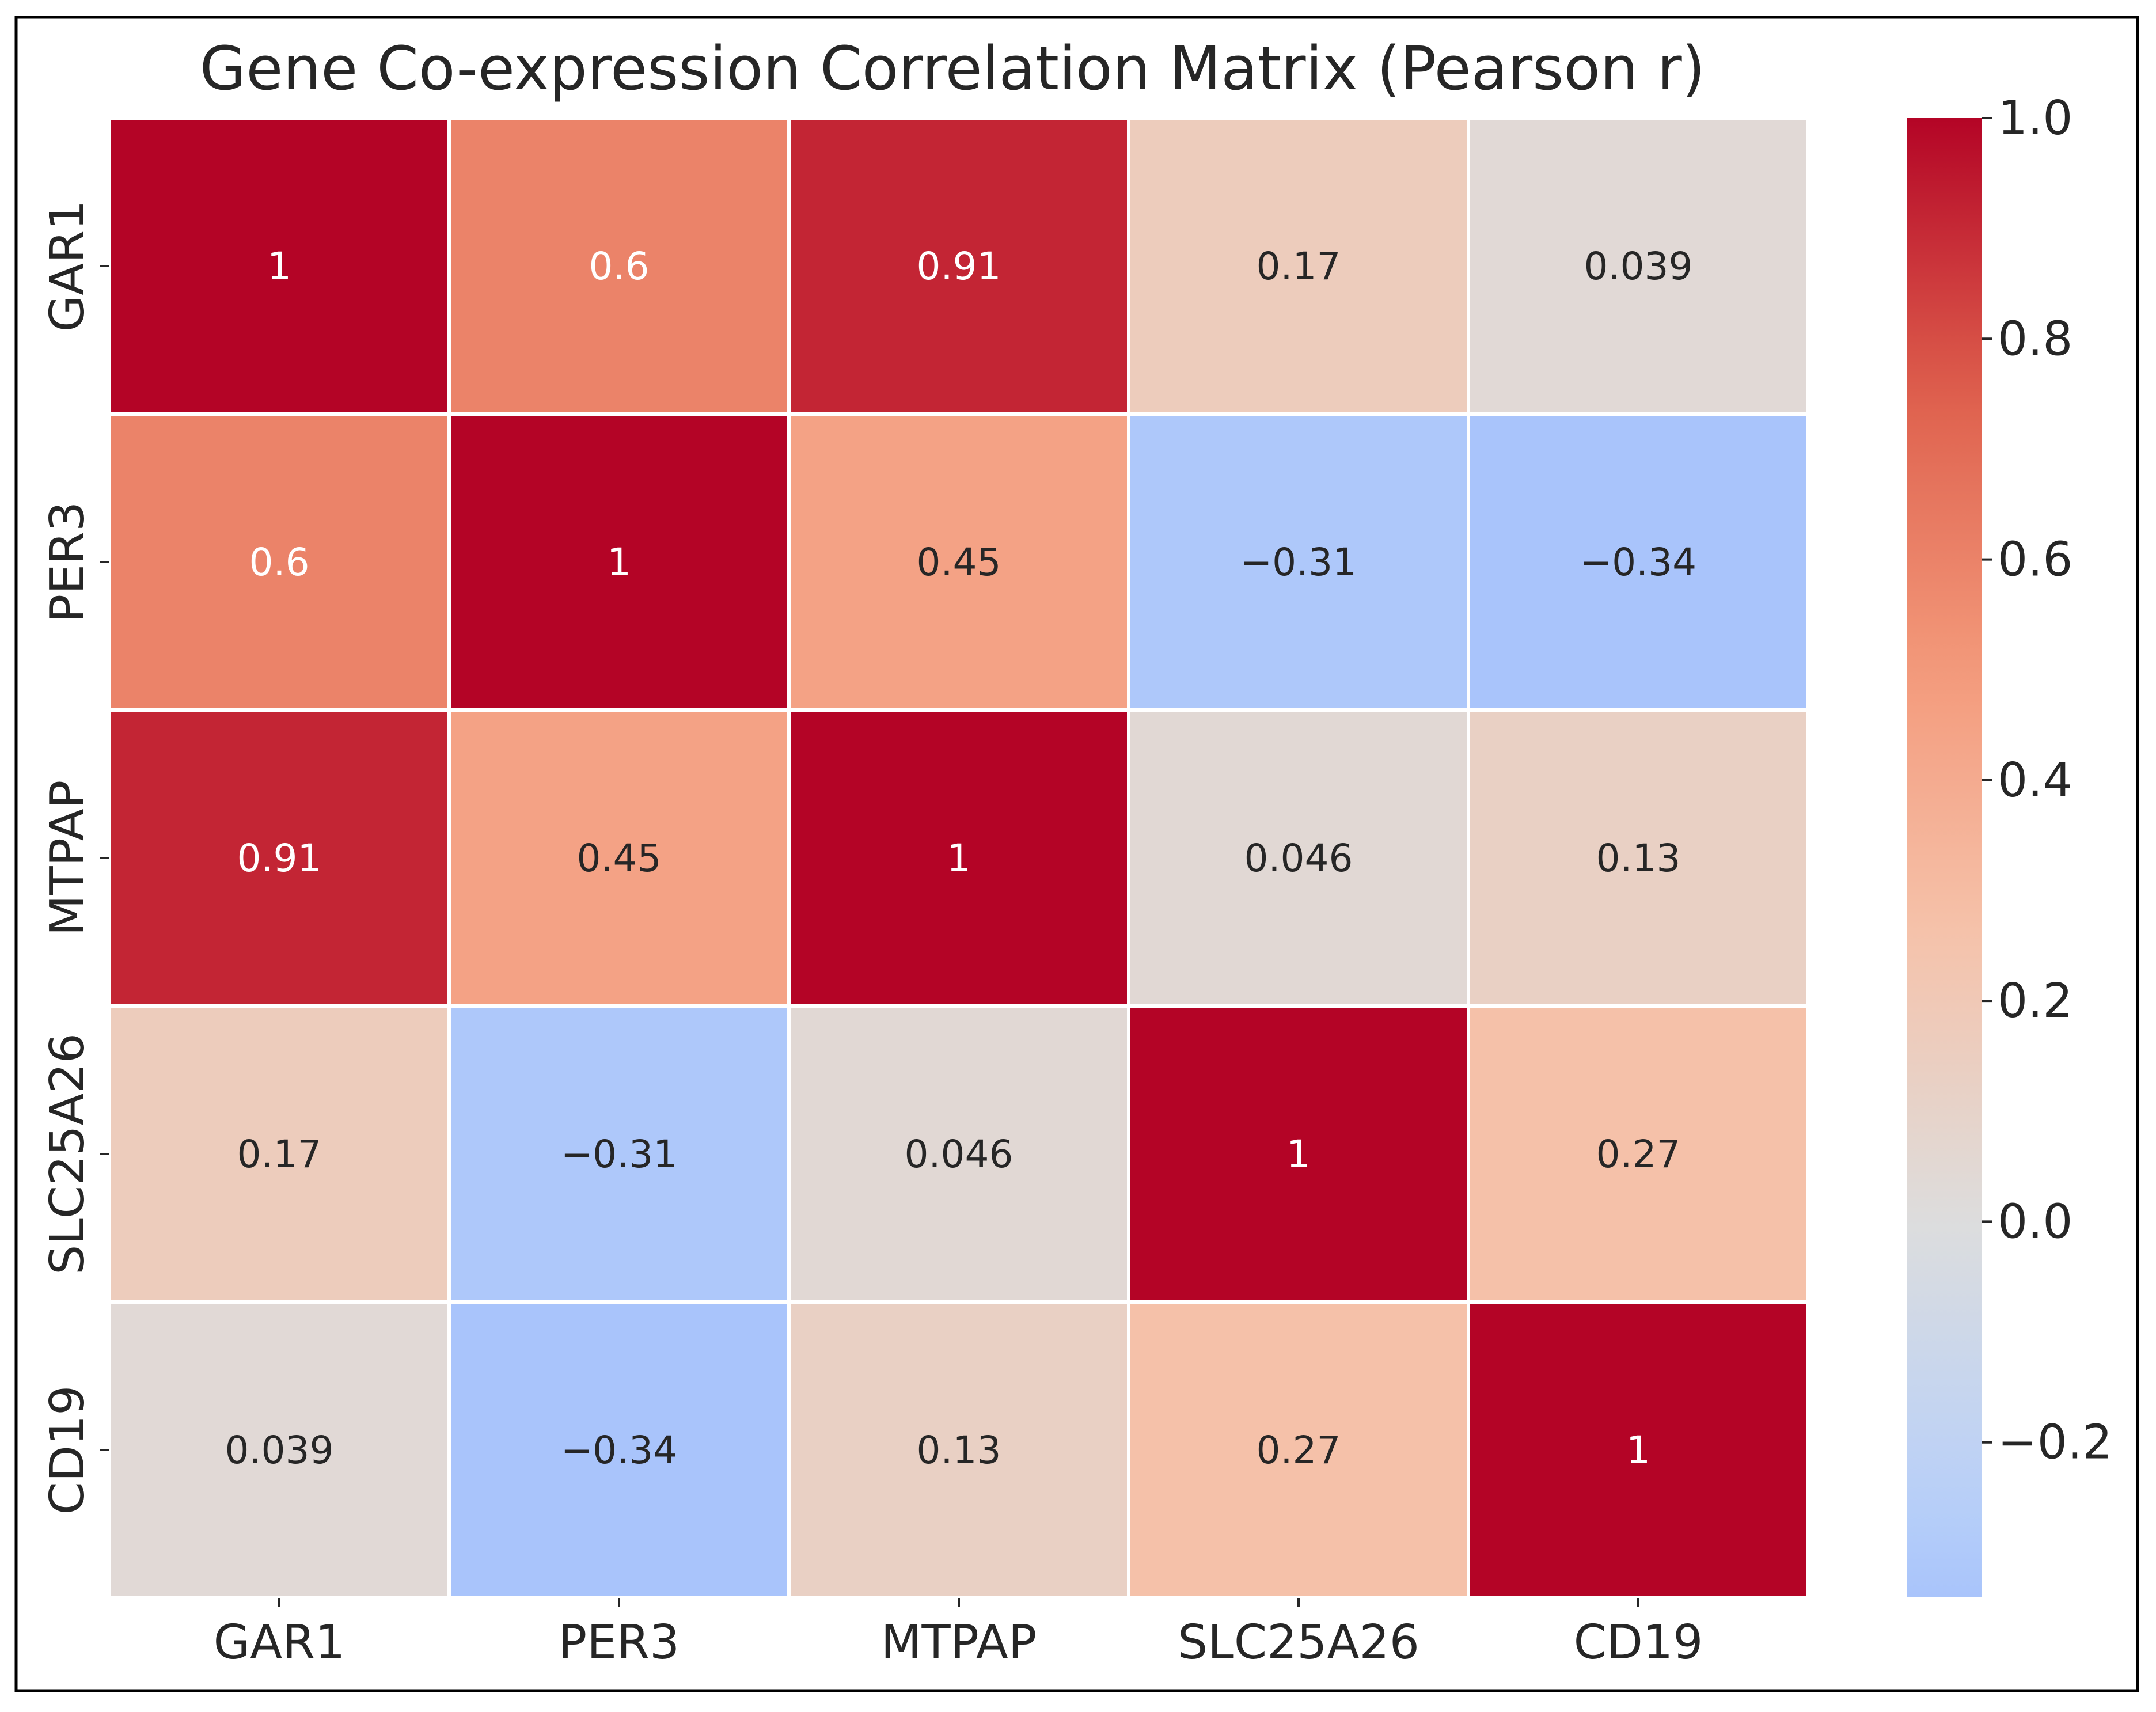  I want to click on cell-label-4-1: −0.34, so click(619, 1450).